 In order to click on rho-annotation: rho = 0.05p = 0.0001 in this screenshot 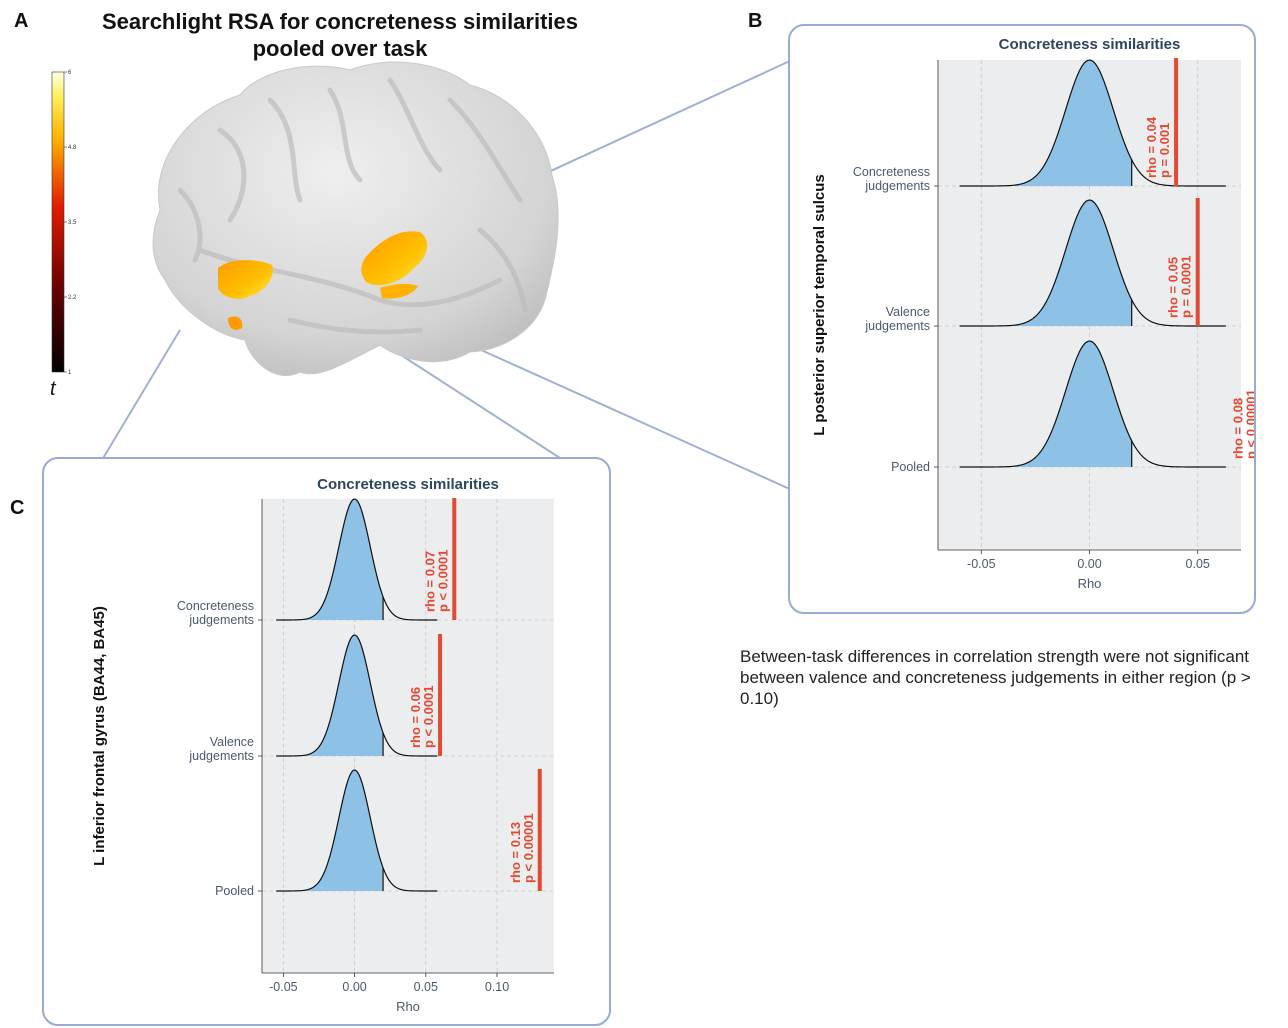, I will do `click(1180, 286)`.